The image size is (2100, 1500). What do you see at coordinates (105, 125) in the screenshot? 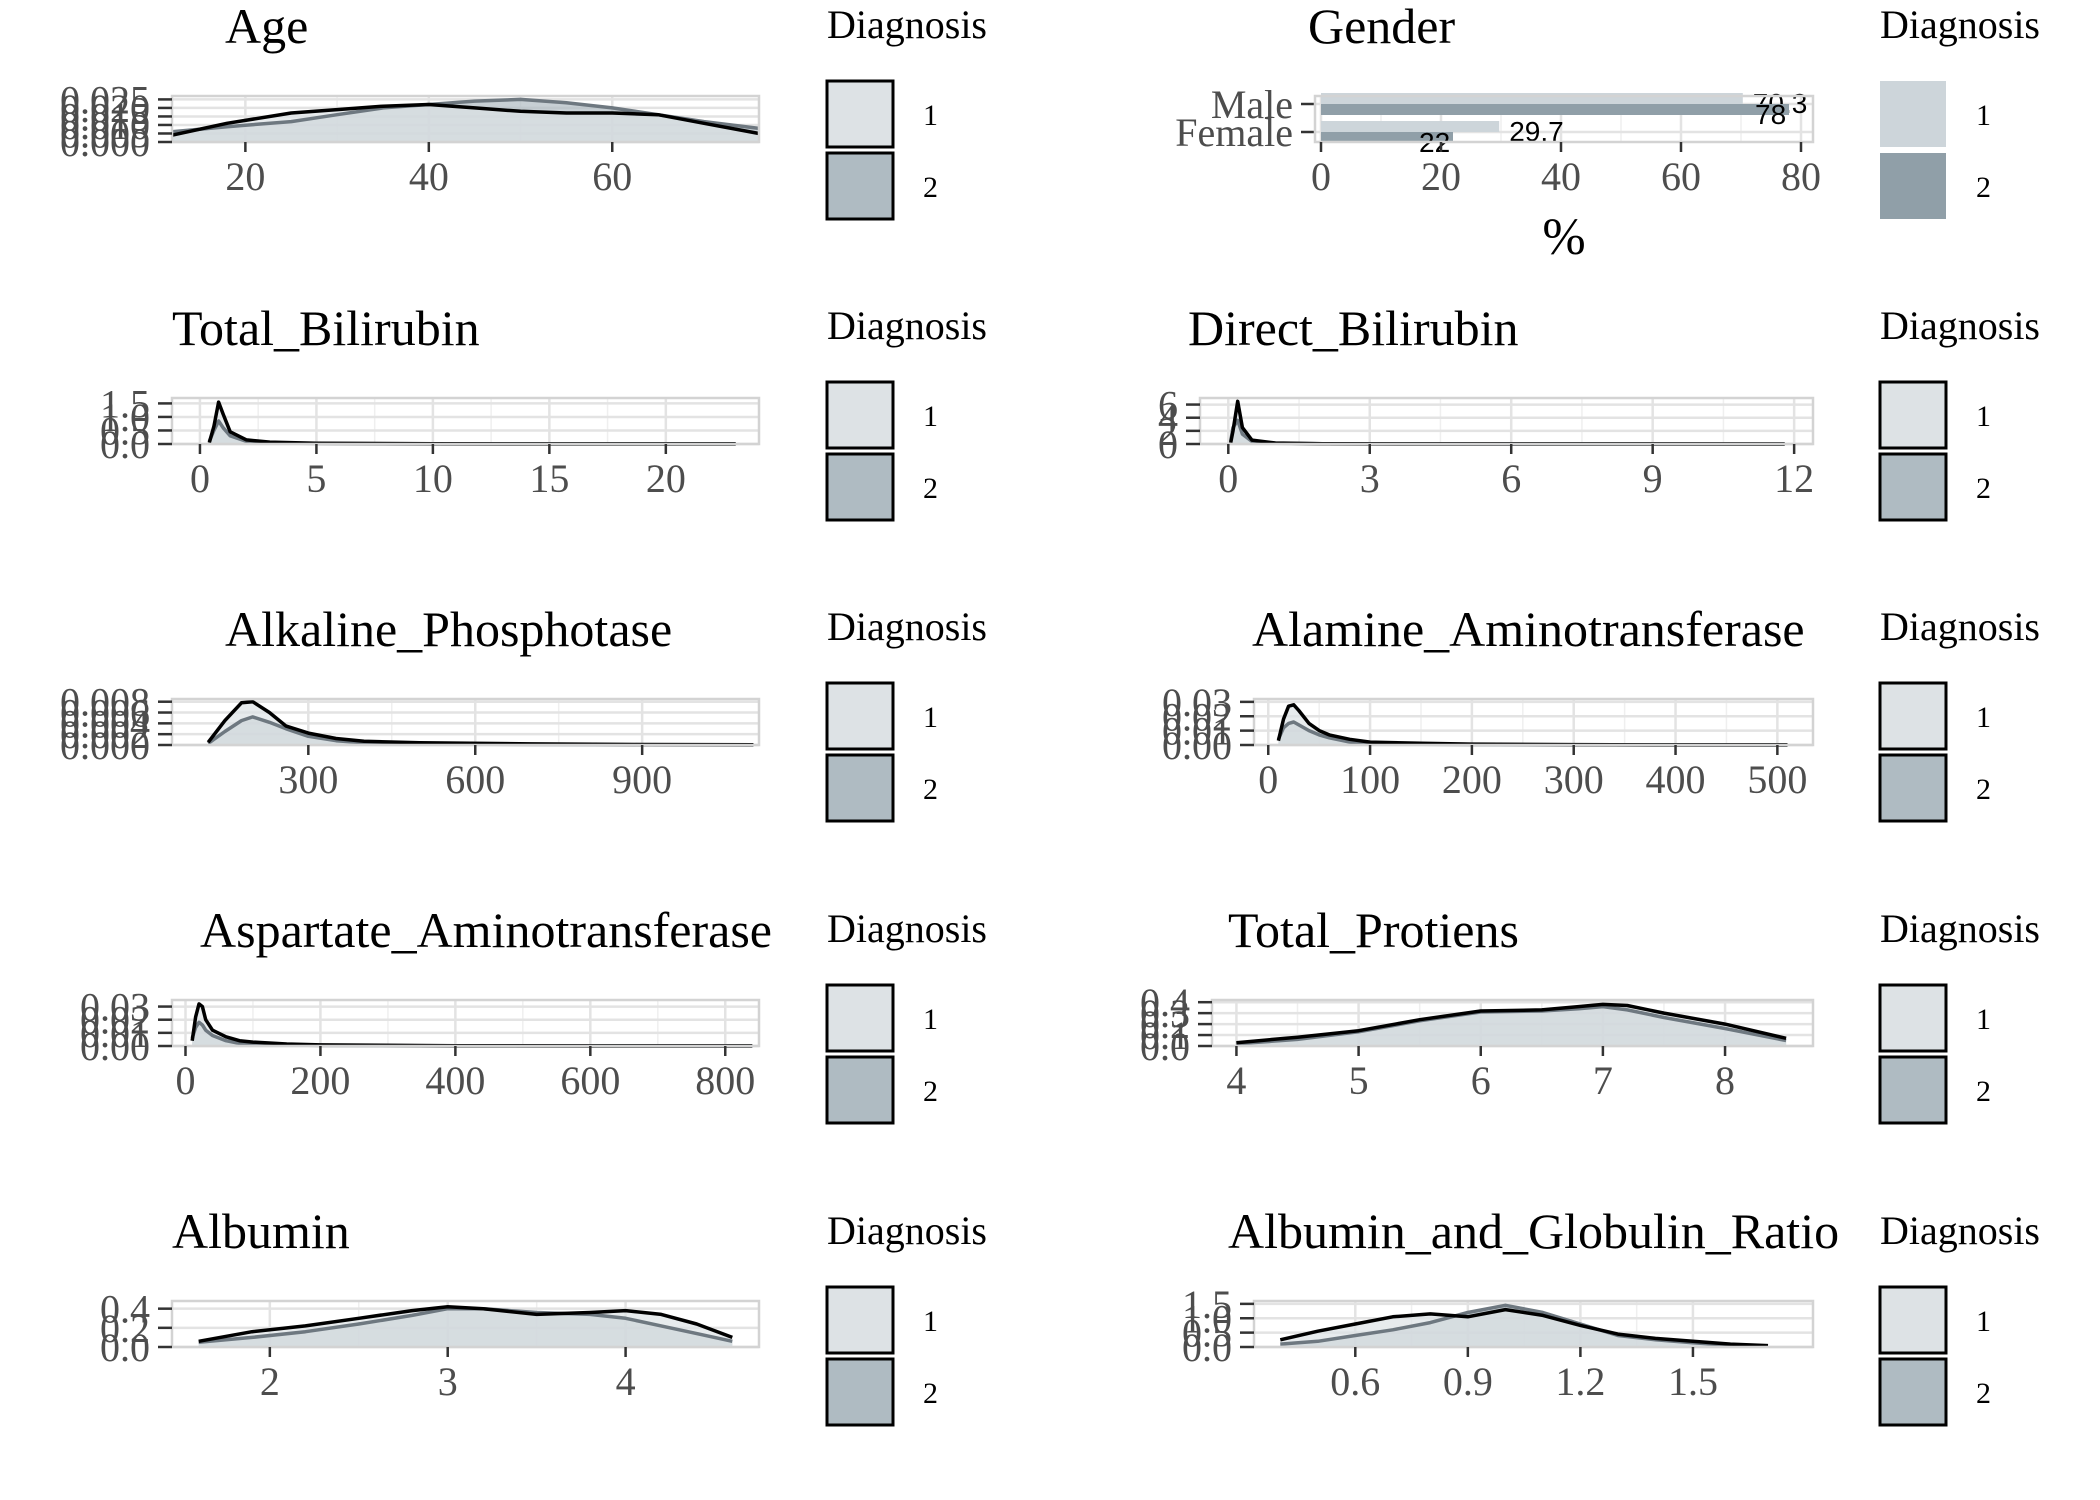
I see `y-tick-label: 0.010` at bounding box center [105, 125].